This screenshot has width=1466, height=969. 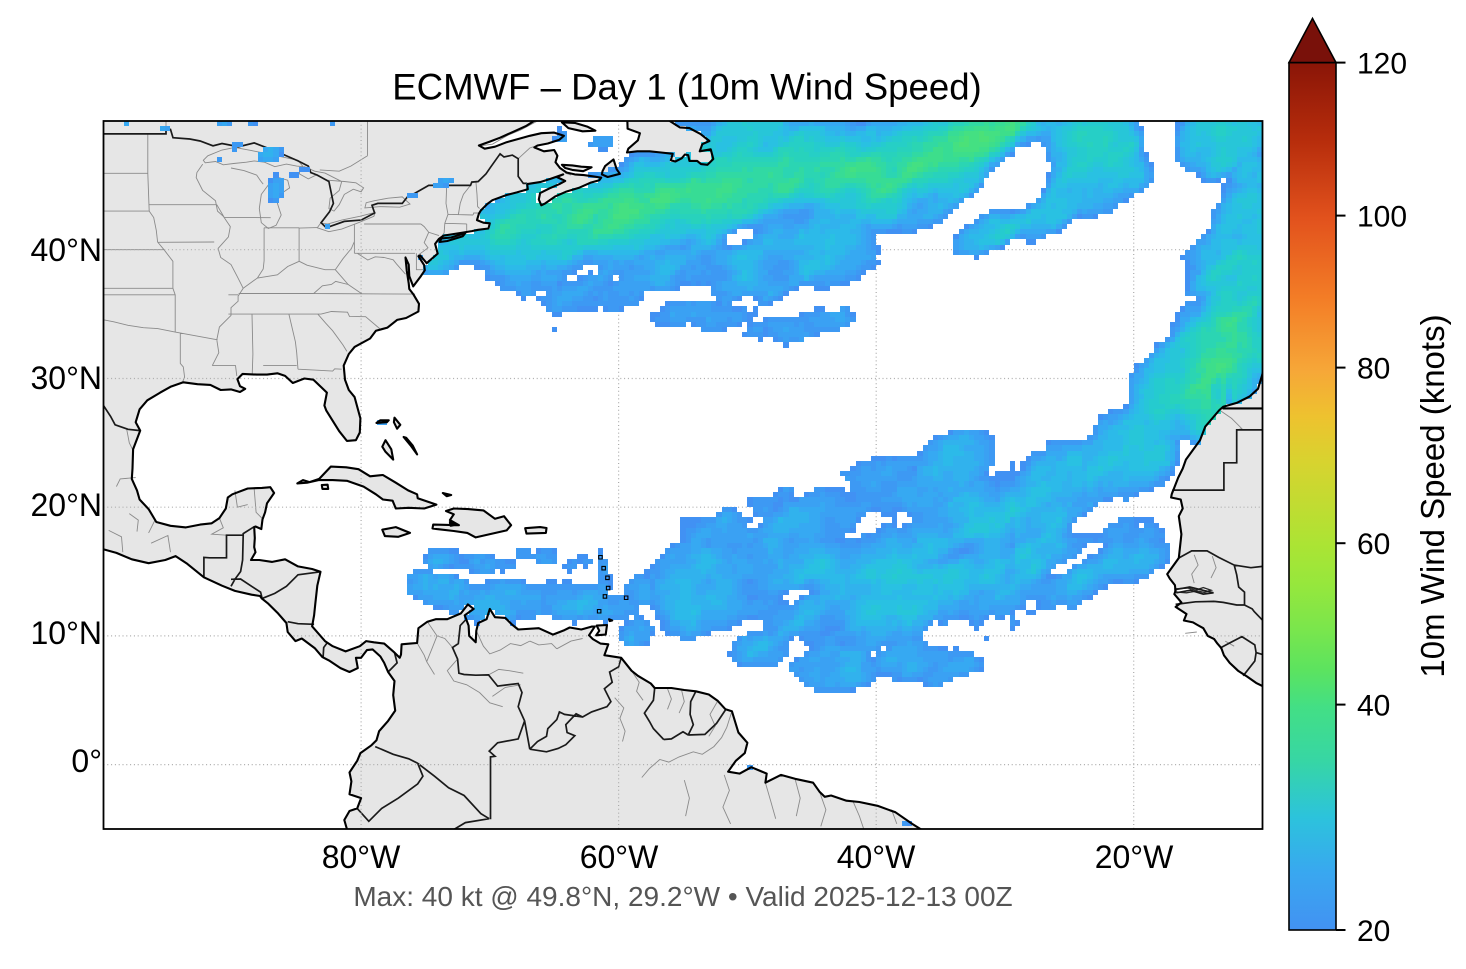 I want to click on svg-text: 30°N, so click(x=67, y=378).